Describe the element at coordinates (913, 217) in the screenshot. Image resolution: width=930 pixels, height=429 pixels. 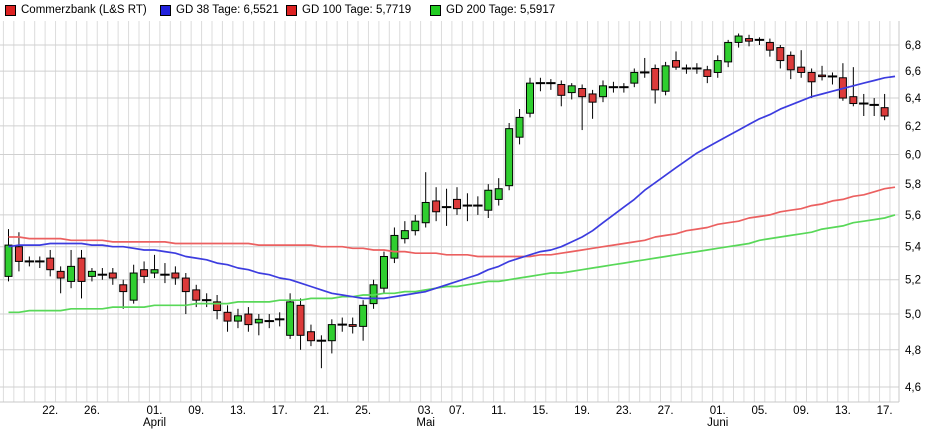
I see `y-axis-labels: 6,8 6,6 6,4 6,2 6,0 5,8 5,6 5,4 5,2 5,0 4,8 4,6` at that location.